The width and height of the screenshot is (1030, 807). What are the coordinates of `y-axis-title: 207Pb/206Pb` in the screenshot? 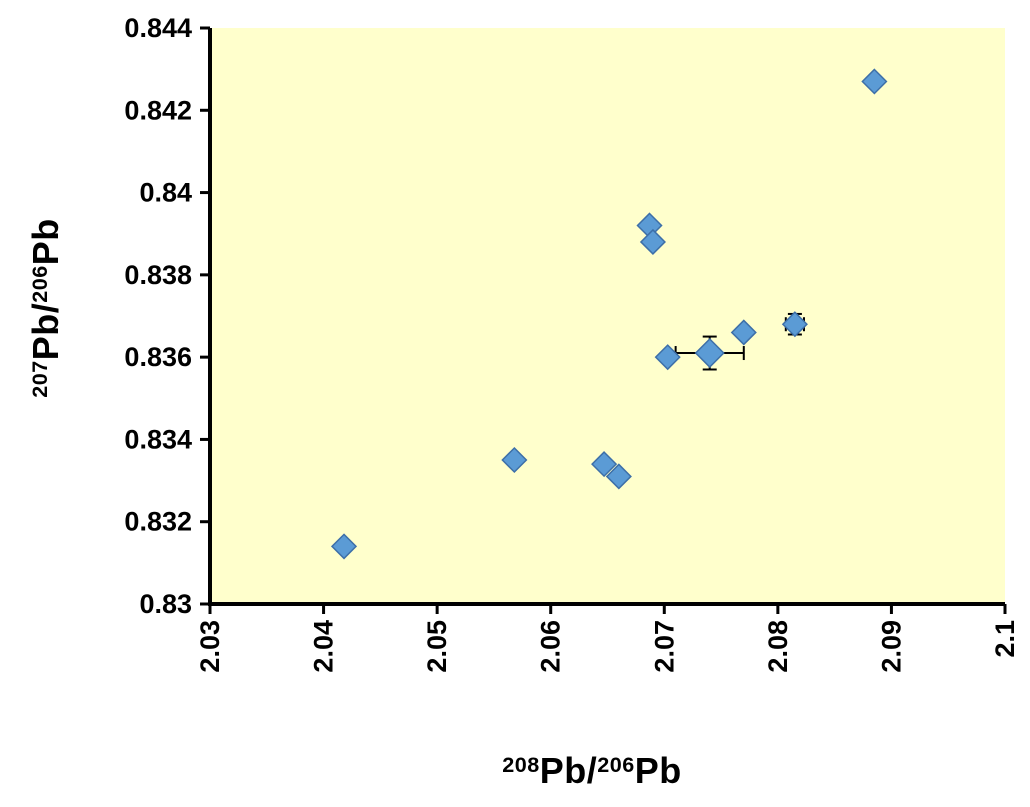 It's located at (46, 308).